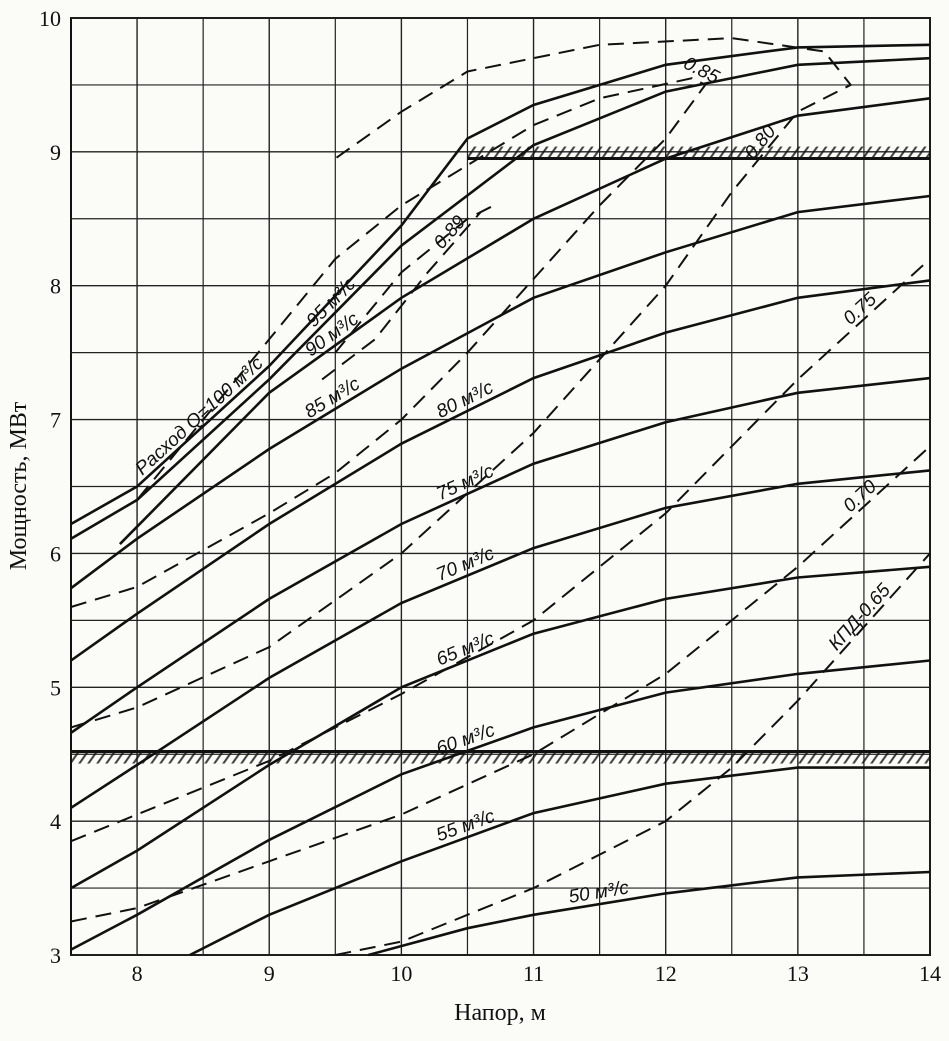 The width and height of the screenshot is (949, 1041). Describe the element at coordinates (465, 483) in the screenshot. I see `curve-label: 75 м³/с` at that location.